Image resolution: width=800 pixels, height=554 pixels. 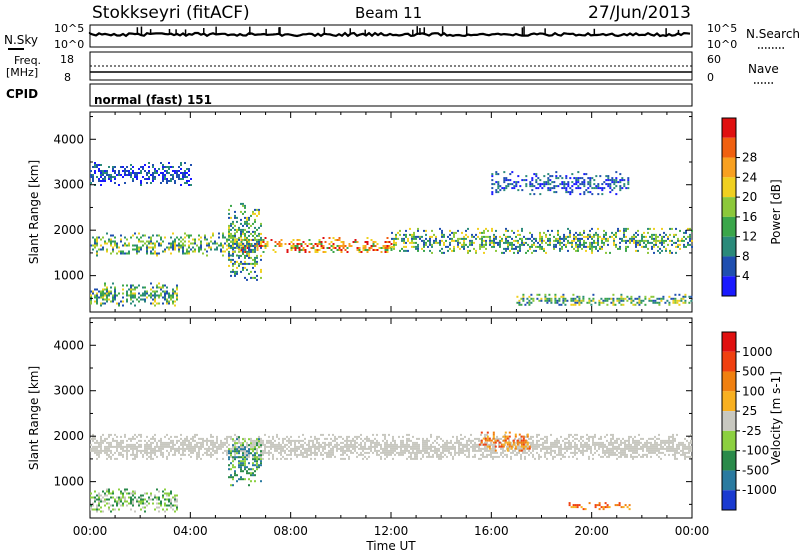 What do you see at coordinates (34, 212) in the screenshot?
I see `power-ylabel: Slant Range [km]` at bounding box center [34, 212].